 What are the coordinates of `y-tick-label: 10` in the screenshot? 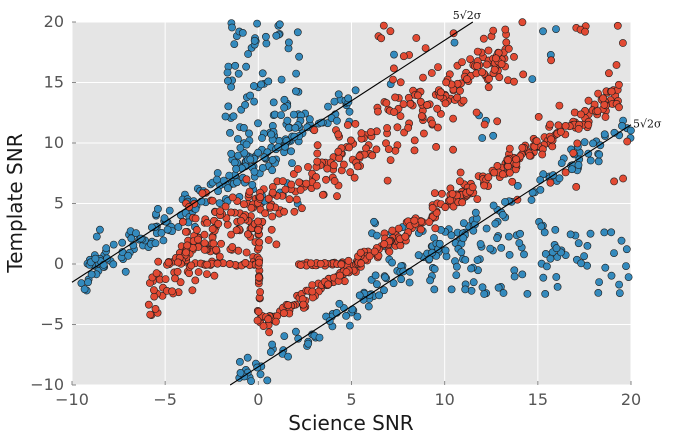 It's located at (54, 142).